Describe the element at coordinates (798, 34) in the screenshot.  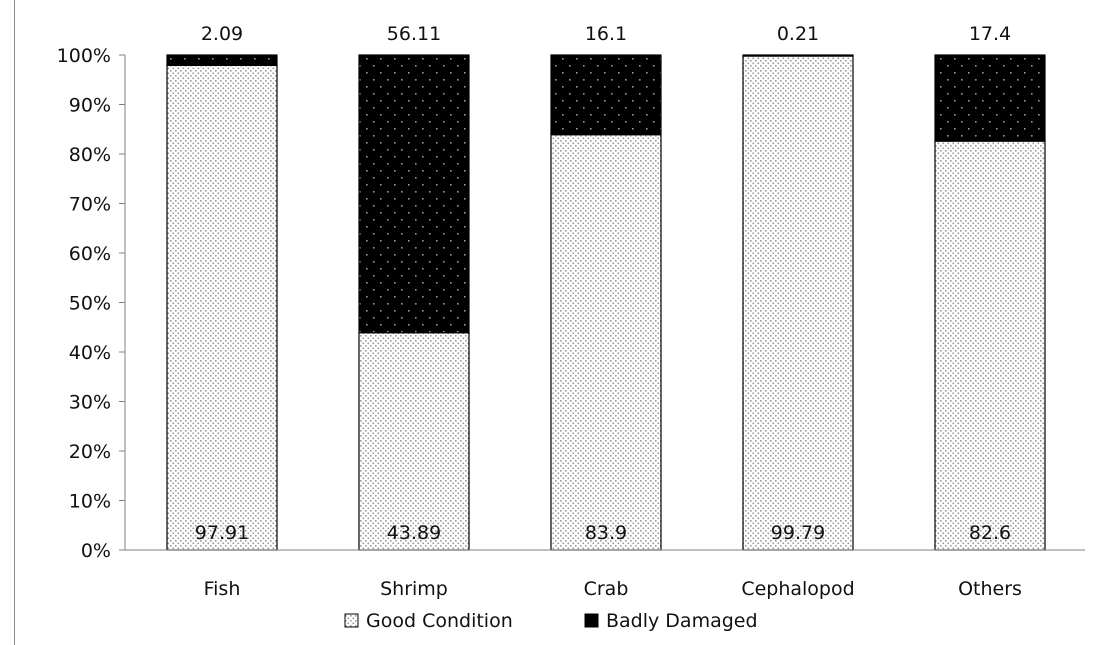
I see `data-label-badly-damaged: 0.21` at that location.